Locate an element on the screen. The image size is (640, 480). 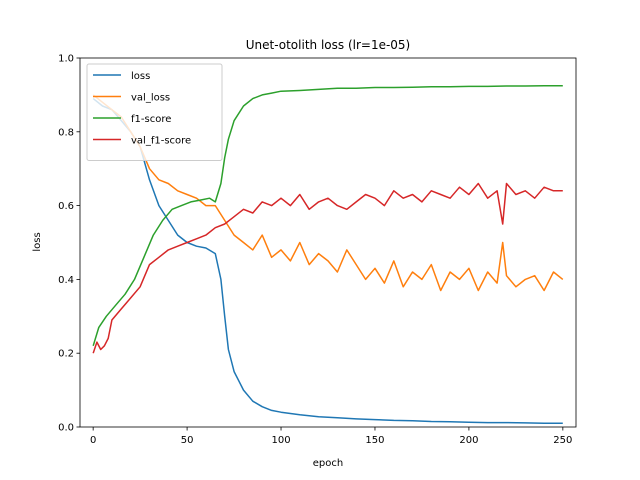
legend-label-1: val_loss is located at coordinates (150, 98).